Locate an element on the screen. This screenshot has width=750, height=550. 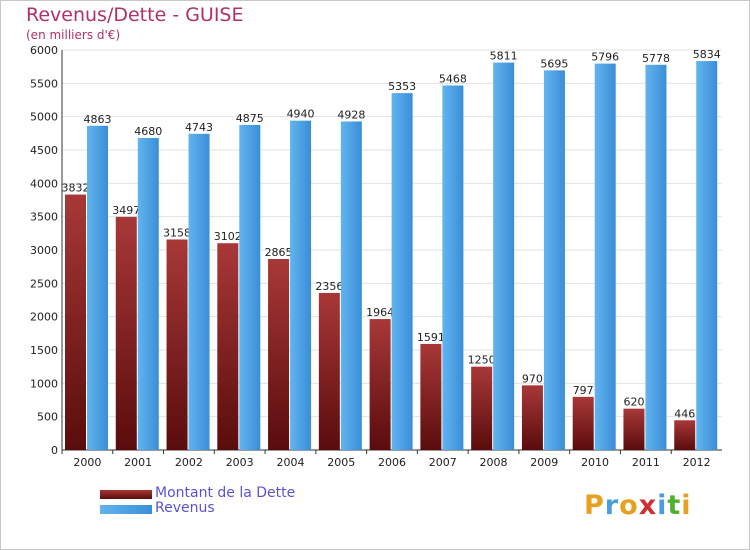
data-label-revenus: 5796 is located at coordinates (605, 57).